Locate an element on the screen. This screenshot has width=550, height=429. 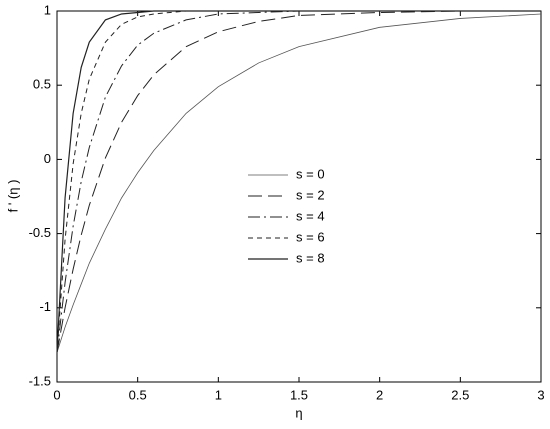
x-tick-label: 2.5 is located at coordinates (460, 394).